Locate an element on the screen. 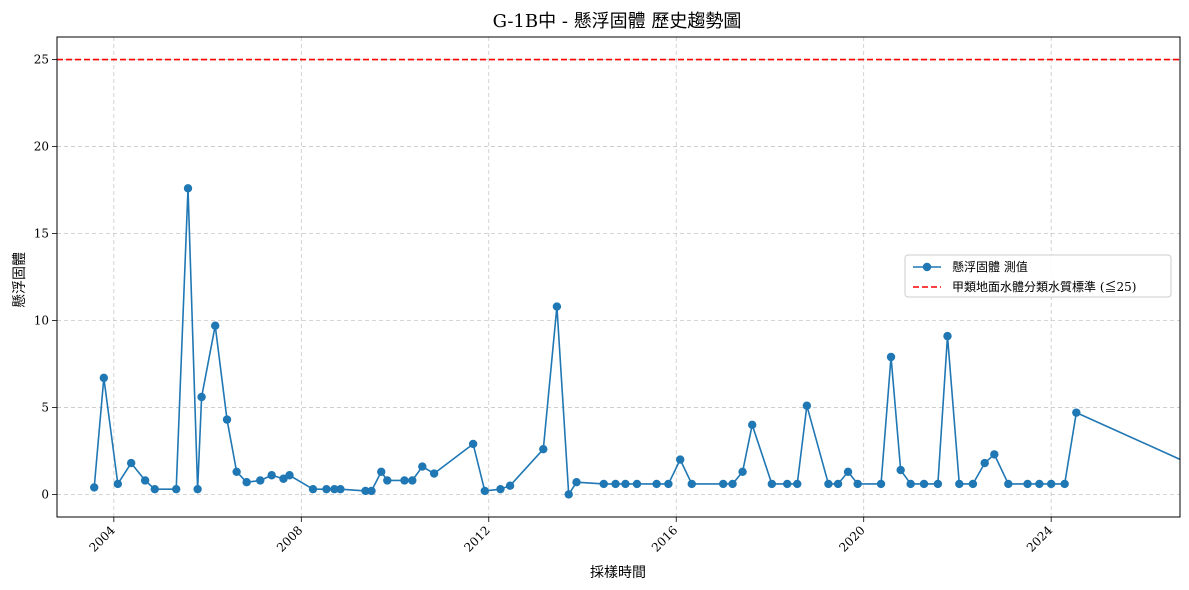 Image resolution: width=1189 pixels, height=590 pixels. x-axis-label: 採樣時間 is located at coordinates (618, 572).